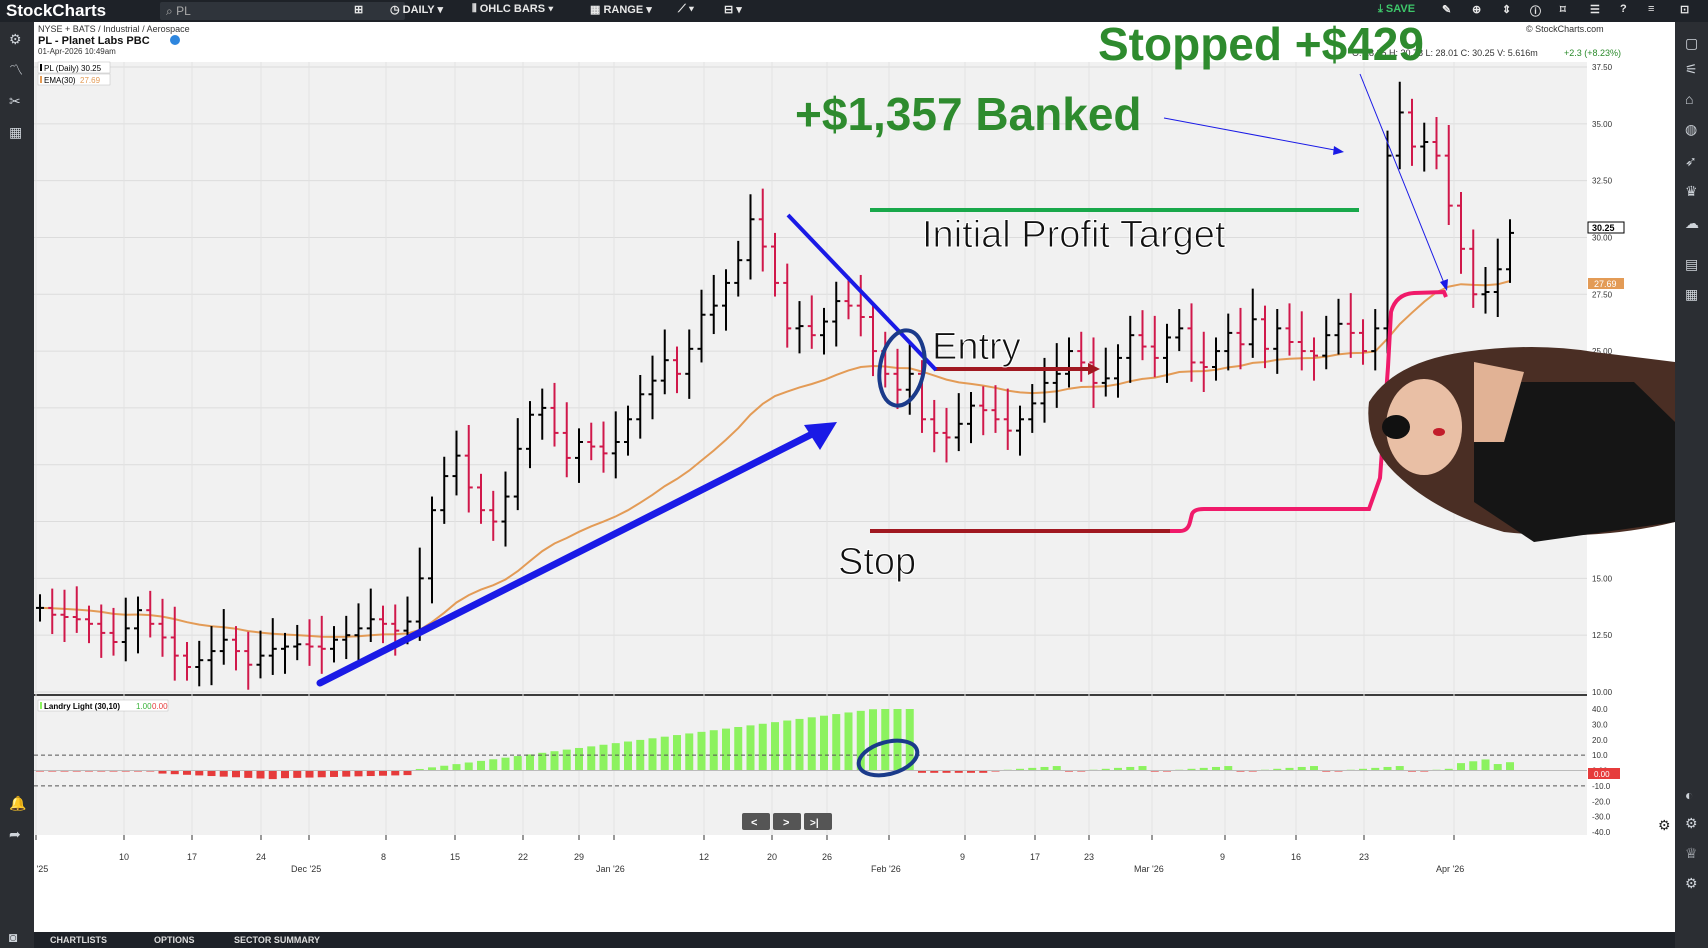  Describe the element at coordinates (282, 11) in the screenshot. I see `symbol-search-input: ⌕ PL` at that location.